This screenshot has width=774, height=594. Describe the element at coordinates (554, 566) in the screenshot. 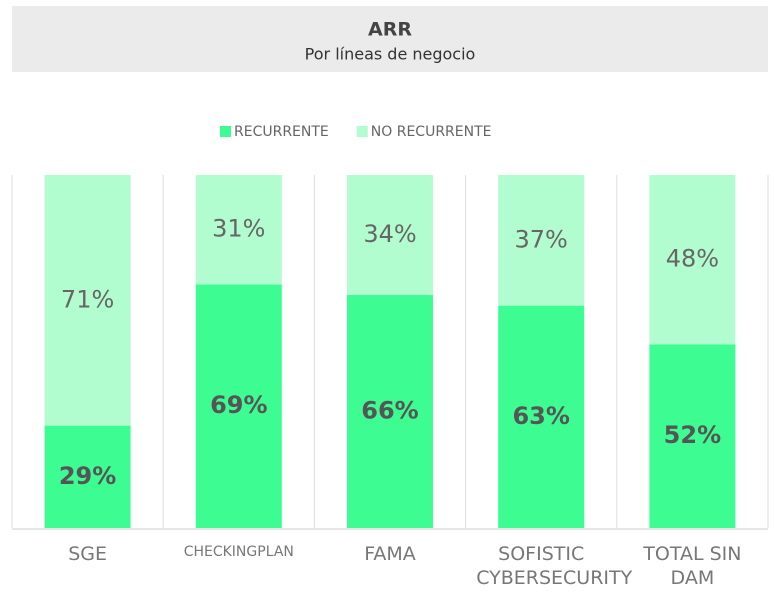

I see `x-tick-label: SOFISTIC CYBERSECURITY` at that location.